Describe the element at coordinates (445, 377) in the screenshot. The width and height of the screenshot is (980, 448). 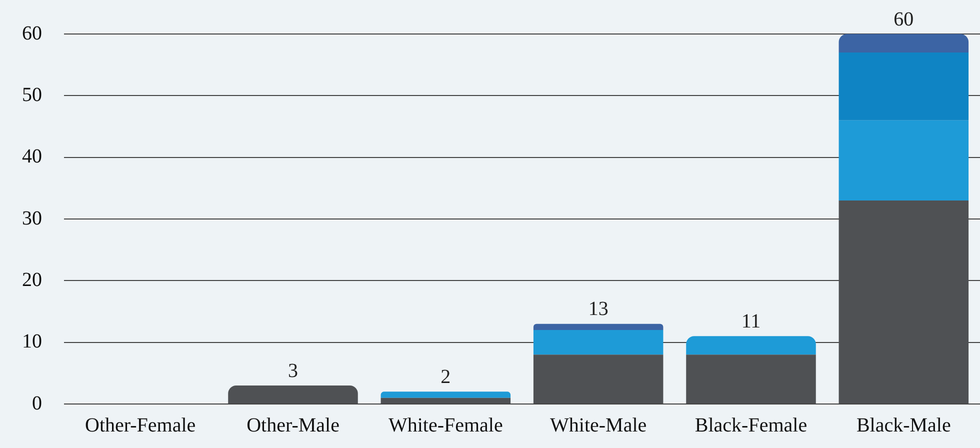
I see `total-label: 2` at that location.